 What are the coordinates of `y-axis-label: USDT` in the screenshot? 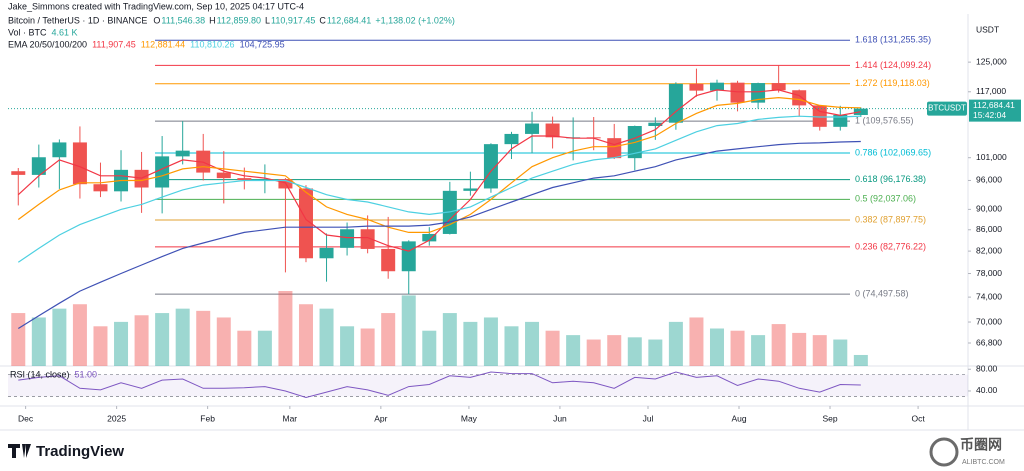 It's located at (987, 29).